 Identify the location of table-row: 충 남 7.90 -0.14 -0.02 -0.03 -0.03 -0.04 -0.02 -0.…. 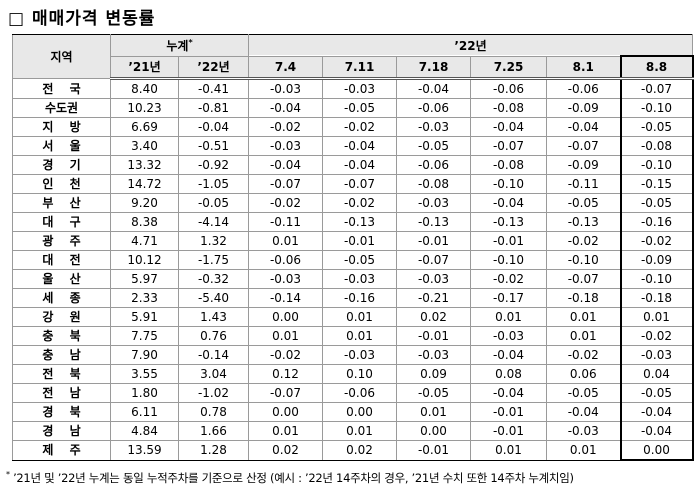
(353, 355).